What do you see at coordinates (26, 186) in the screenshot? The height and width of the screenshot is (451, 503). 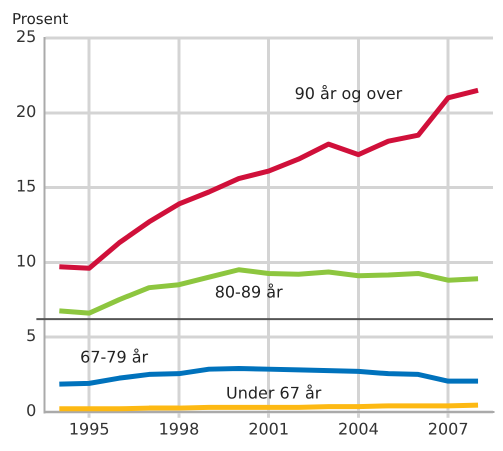 I see `y-tick-label: 15` at bounding box center [26, 186].